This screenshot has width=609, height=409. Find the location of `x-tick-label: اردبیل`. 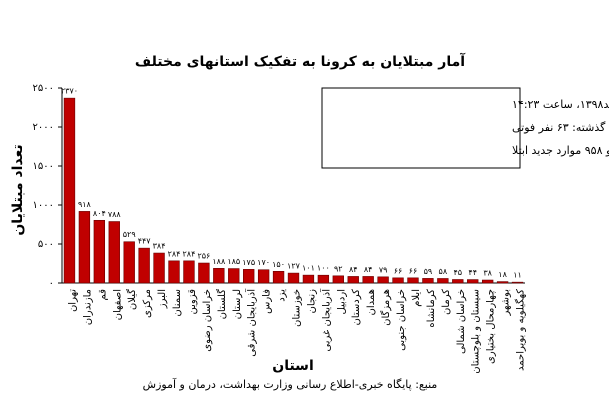

x-tick-label: اردبیل is located at coordinates (341, 301).